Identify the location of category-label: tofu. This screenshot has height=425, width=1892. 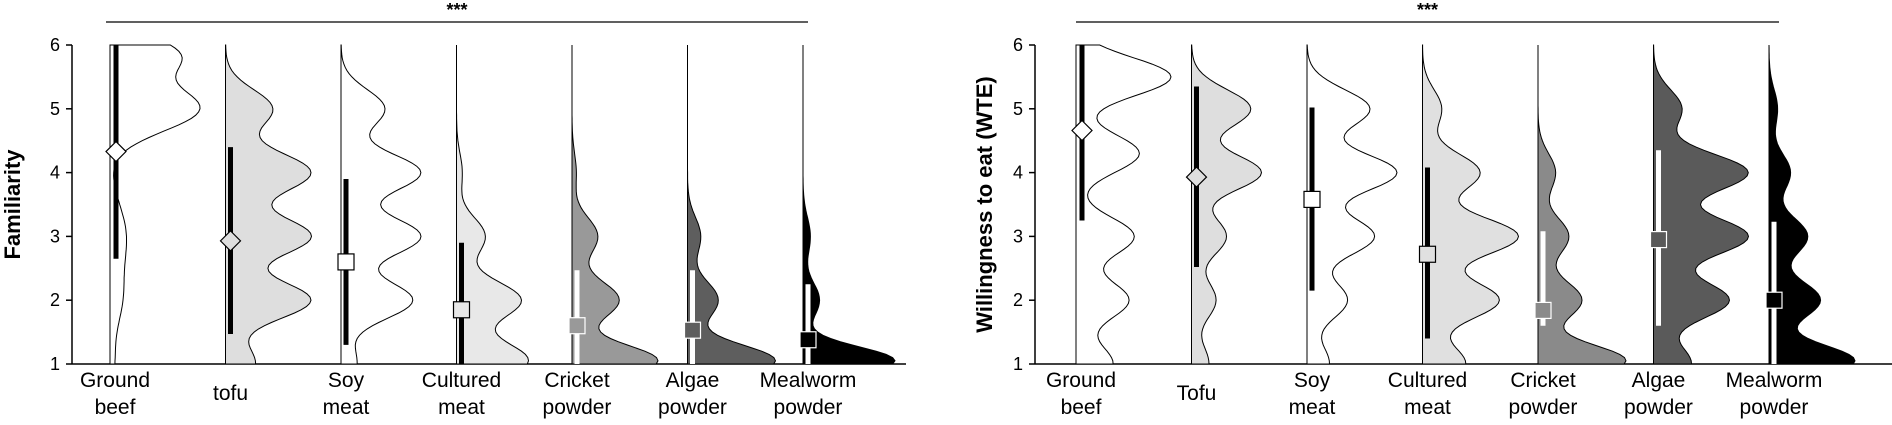
(230, 393).